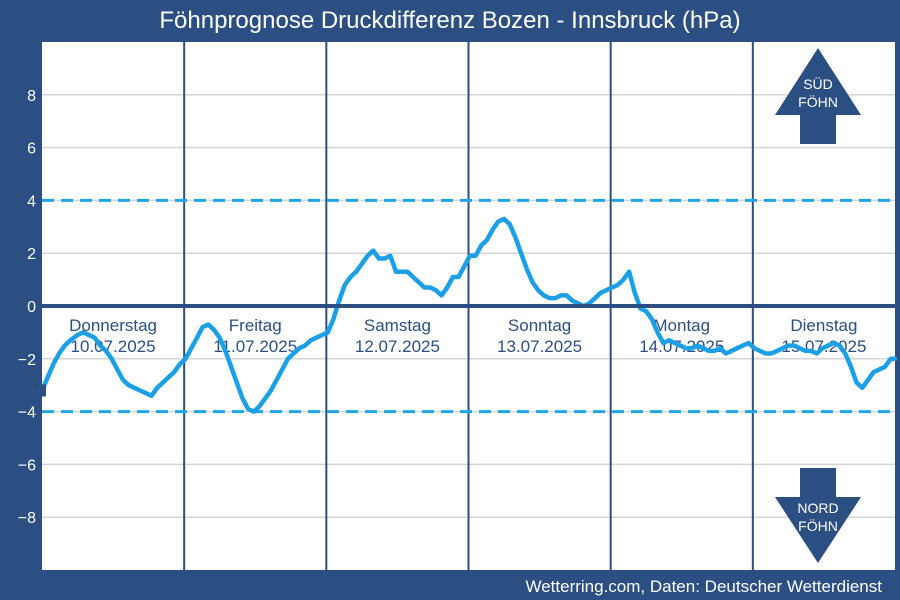  What do you see at coordinates (823, 325) in the screenshot?
I see `day-weekday-label: Dienstag` at bounding box center [823, 325].